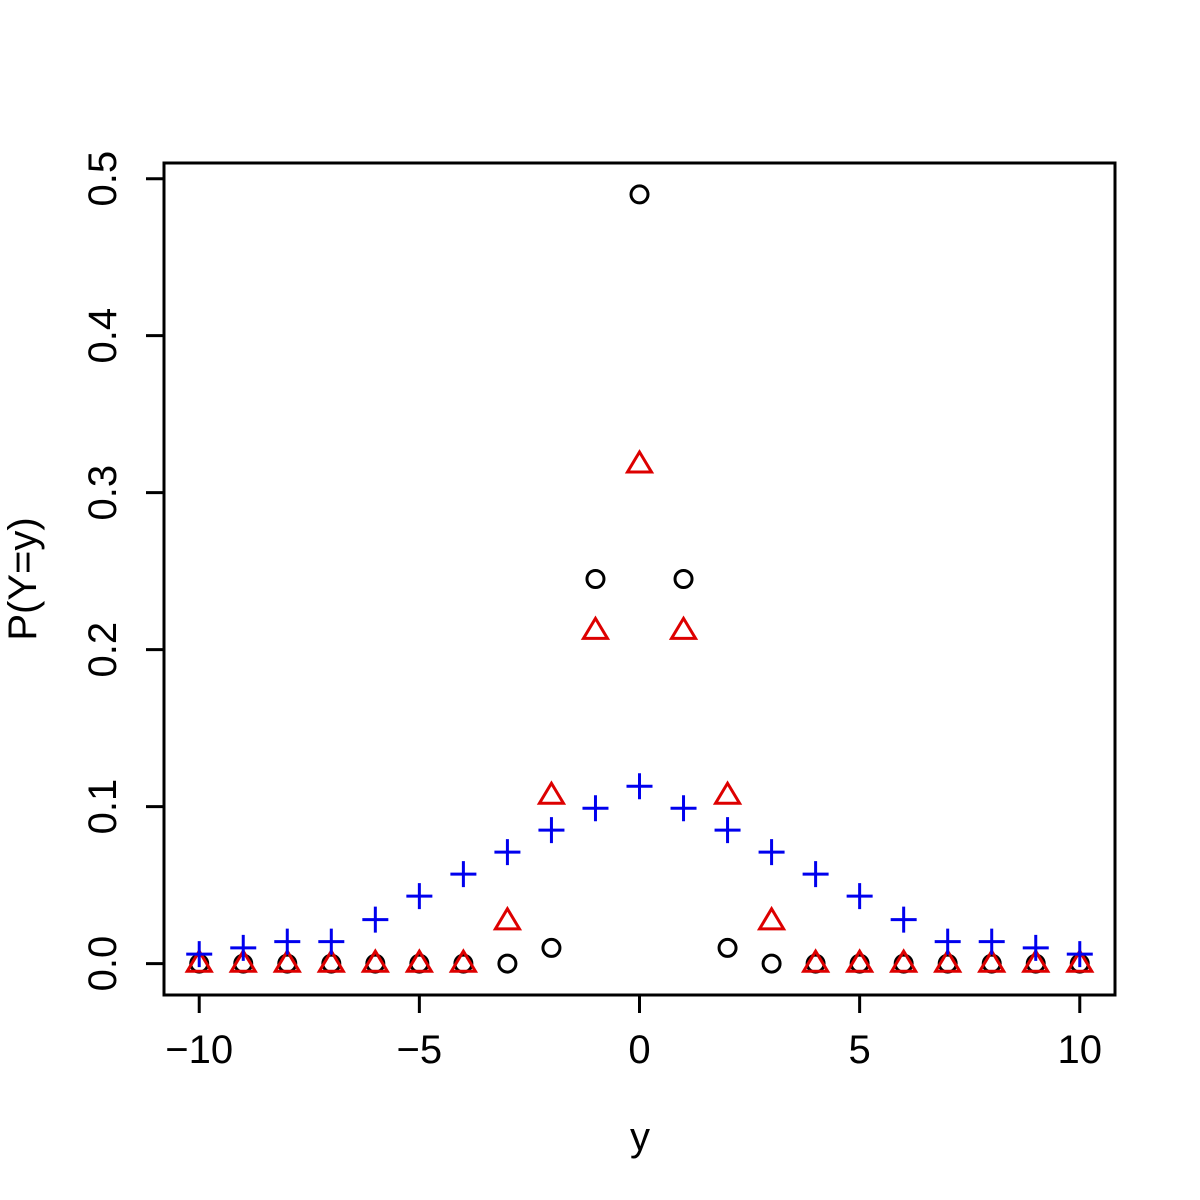 This screenshot has height=1200, width=1200. What do you see at coordinates (103, 493) in the screenshot?
I see `y-tick-label: 0.3` at bounding box center [103, 493].